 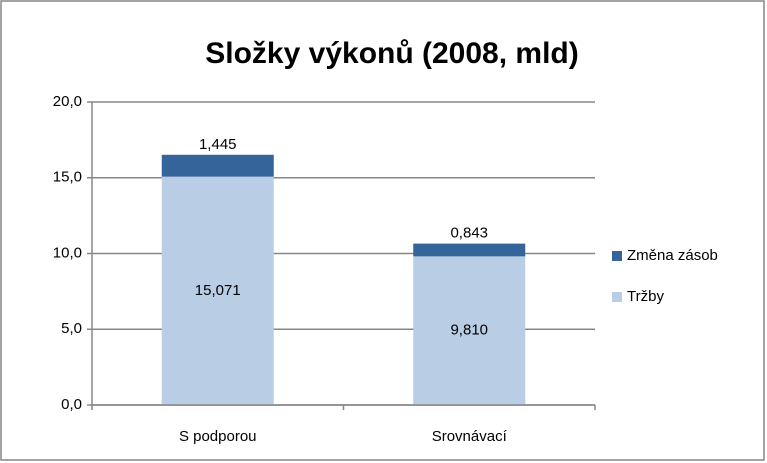 I want to click on data-label: 0,843, so click(x=469, y=233).